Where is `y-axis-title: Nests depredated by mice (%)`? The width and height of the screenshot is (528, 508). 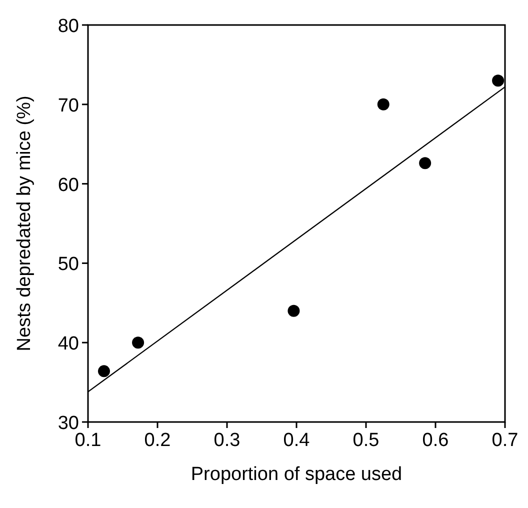
y-axis-title: Nests depredated by mice (%) is located at coordinates (24, 224).